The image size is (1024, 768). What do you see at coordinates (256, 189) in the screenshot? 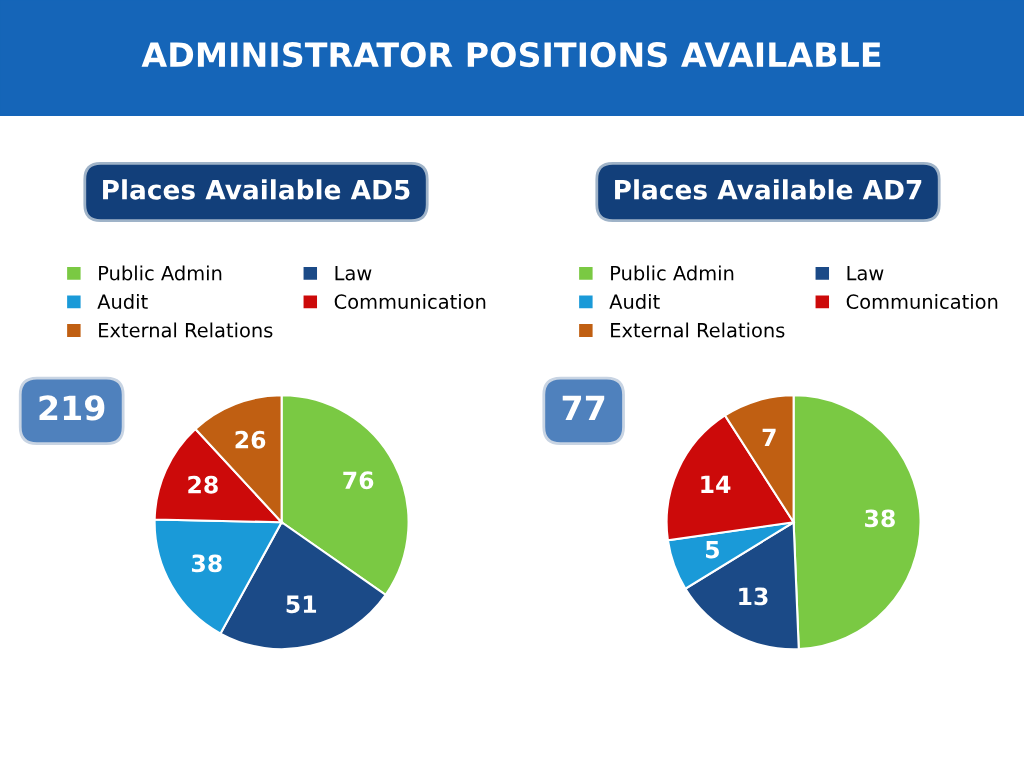
I see `chart-subtitle: Places Available AD5` at bounding box center [256, 189].